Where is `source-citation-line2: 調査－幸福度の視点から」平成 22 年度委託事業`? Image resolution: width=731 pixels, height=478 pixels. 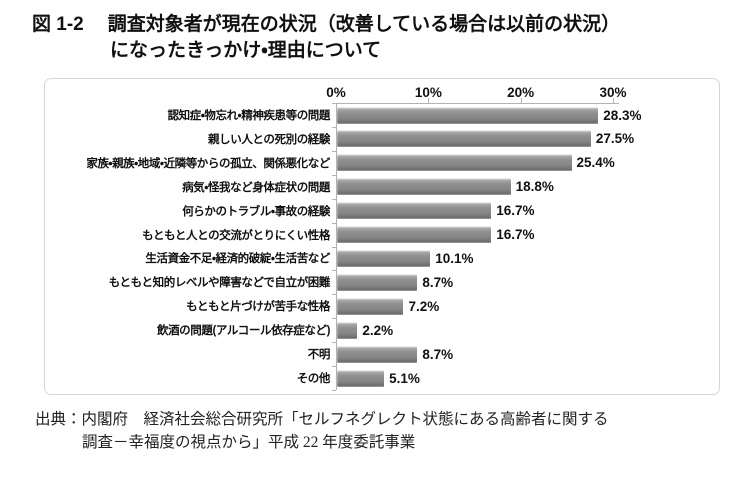
source-citation-line2: 調査－幸福度の視点から」平成 22 年度委託事業 is located at coordinates (249, 442).